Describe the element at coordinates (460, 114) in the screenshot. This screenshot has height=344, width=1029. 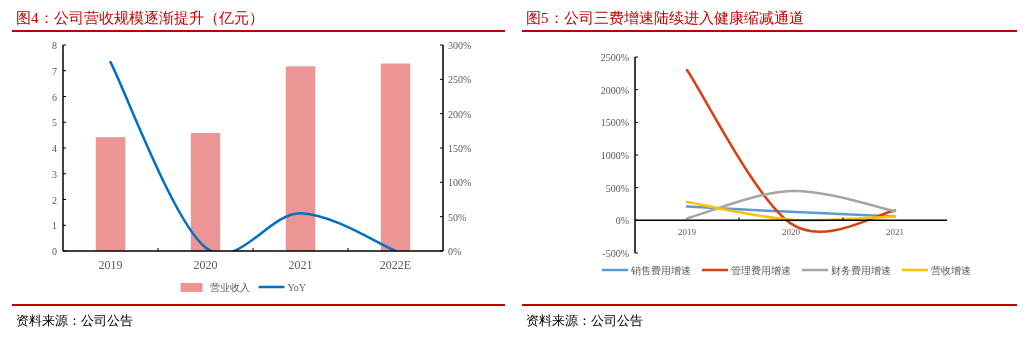
I see `y2-tick-label: 200%` at that location.